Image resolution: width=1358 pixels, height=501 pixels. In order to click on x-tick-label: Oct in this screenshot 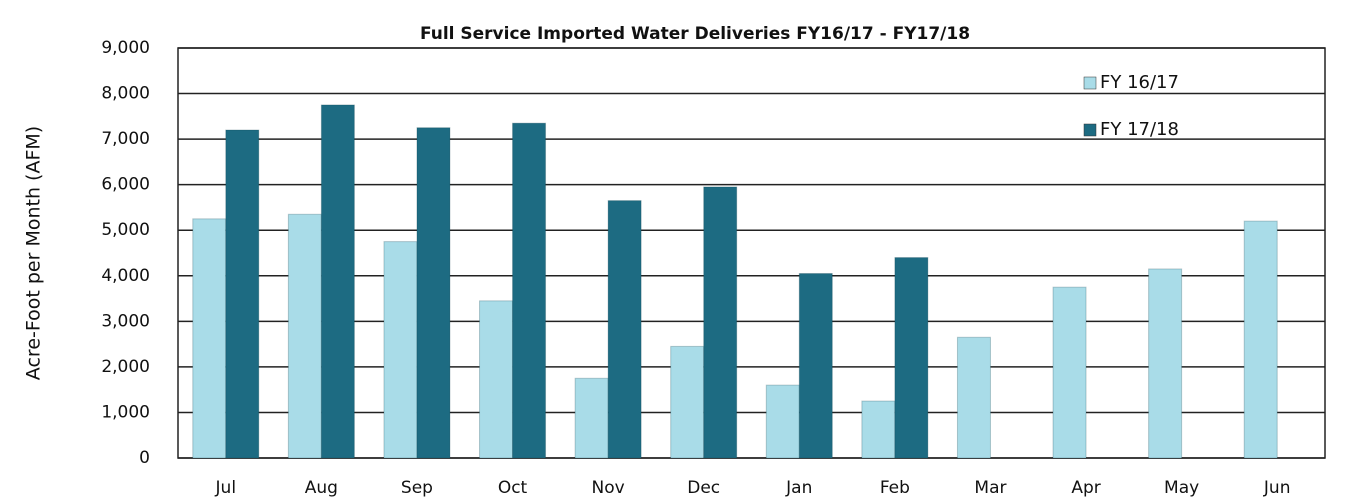, I will do `click(513, 488)`.